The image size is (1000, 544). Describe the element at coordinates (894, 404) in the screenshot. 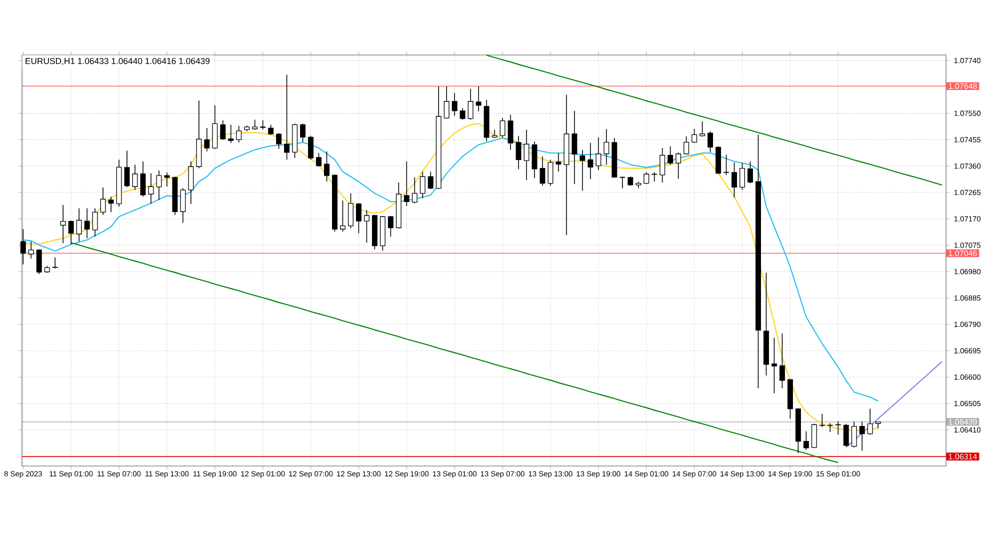

I see `line-series` at that location.